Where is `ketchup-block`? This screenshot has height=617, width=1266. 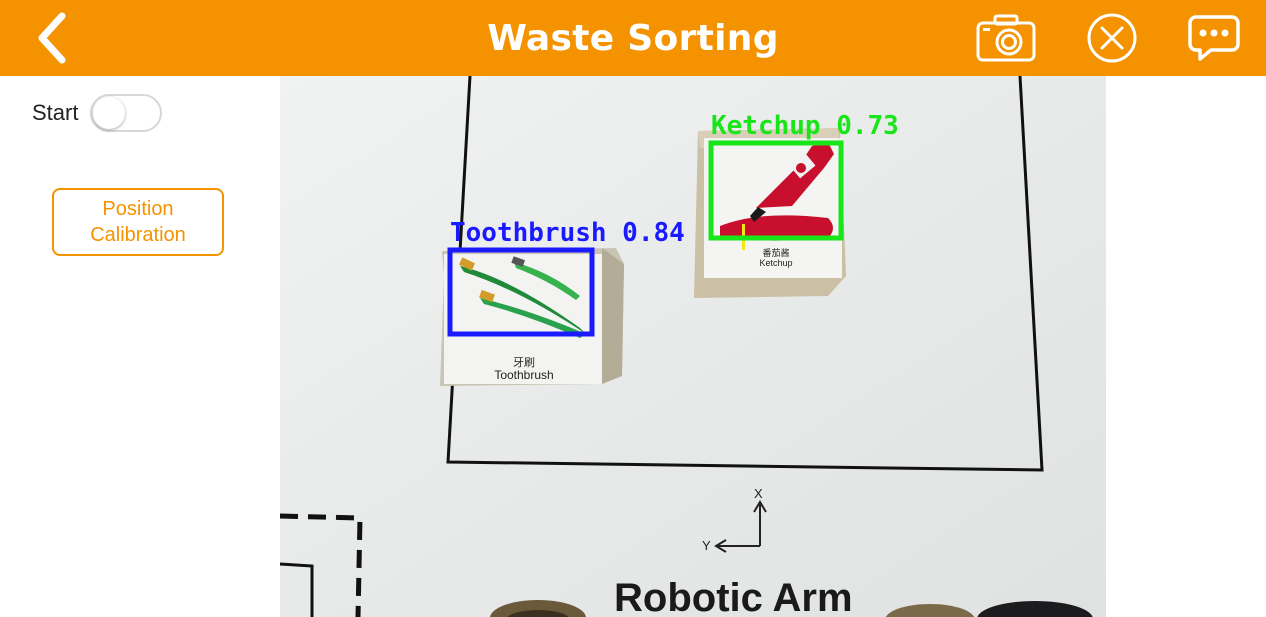
ketchup-block is located at coordinates (770, 213).